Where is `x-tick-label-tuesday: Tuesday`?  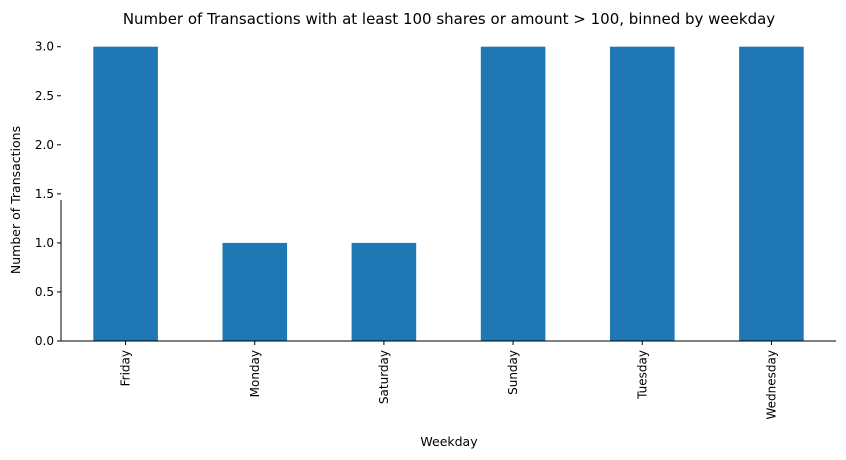
x-tick-label-tuesday: Tuesday is located at coordinates (642, 375).